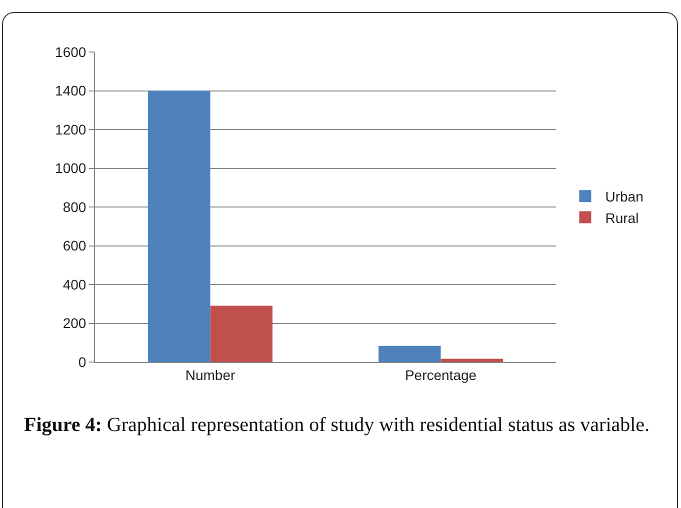  I want to click on y-tick-label: 200, so click(74, 323).